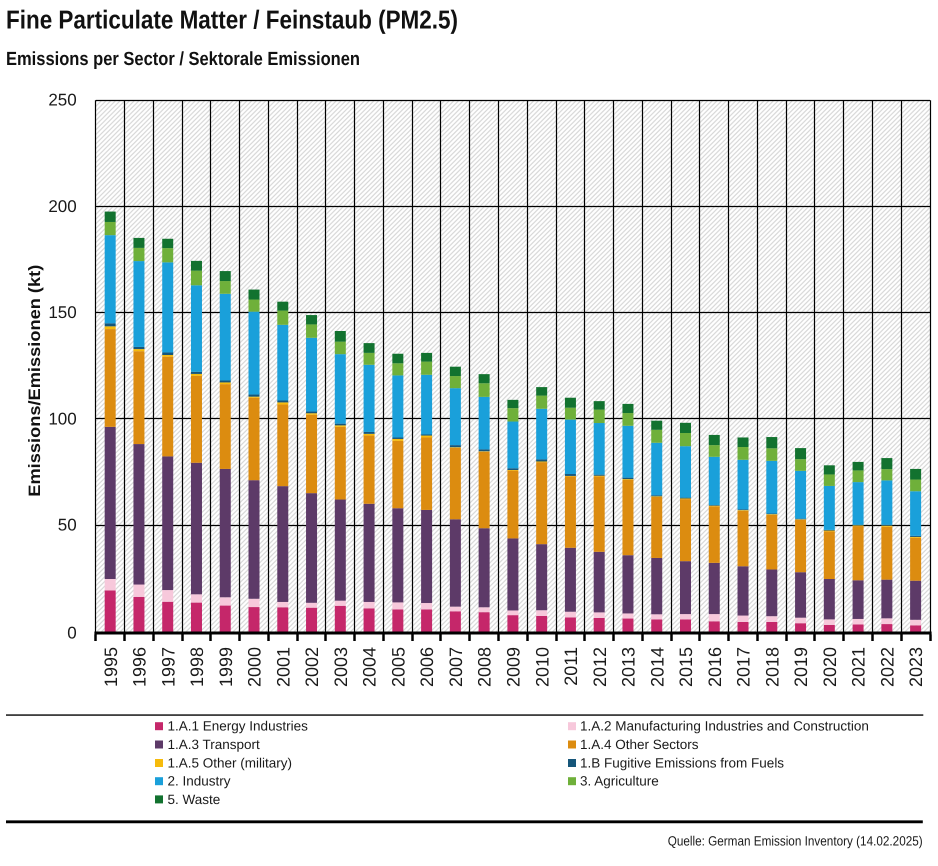  I want to click on svg-text: 1.A.5 Other (military), so click(230, 763).